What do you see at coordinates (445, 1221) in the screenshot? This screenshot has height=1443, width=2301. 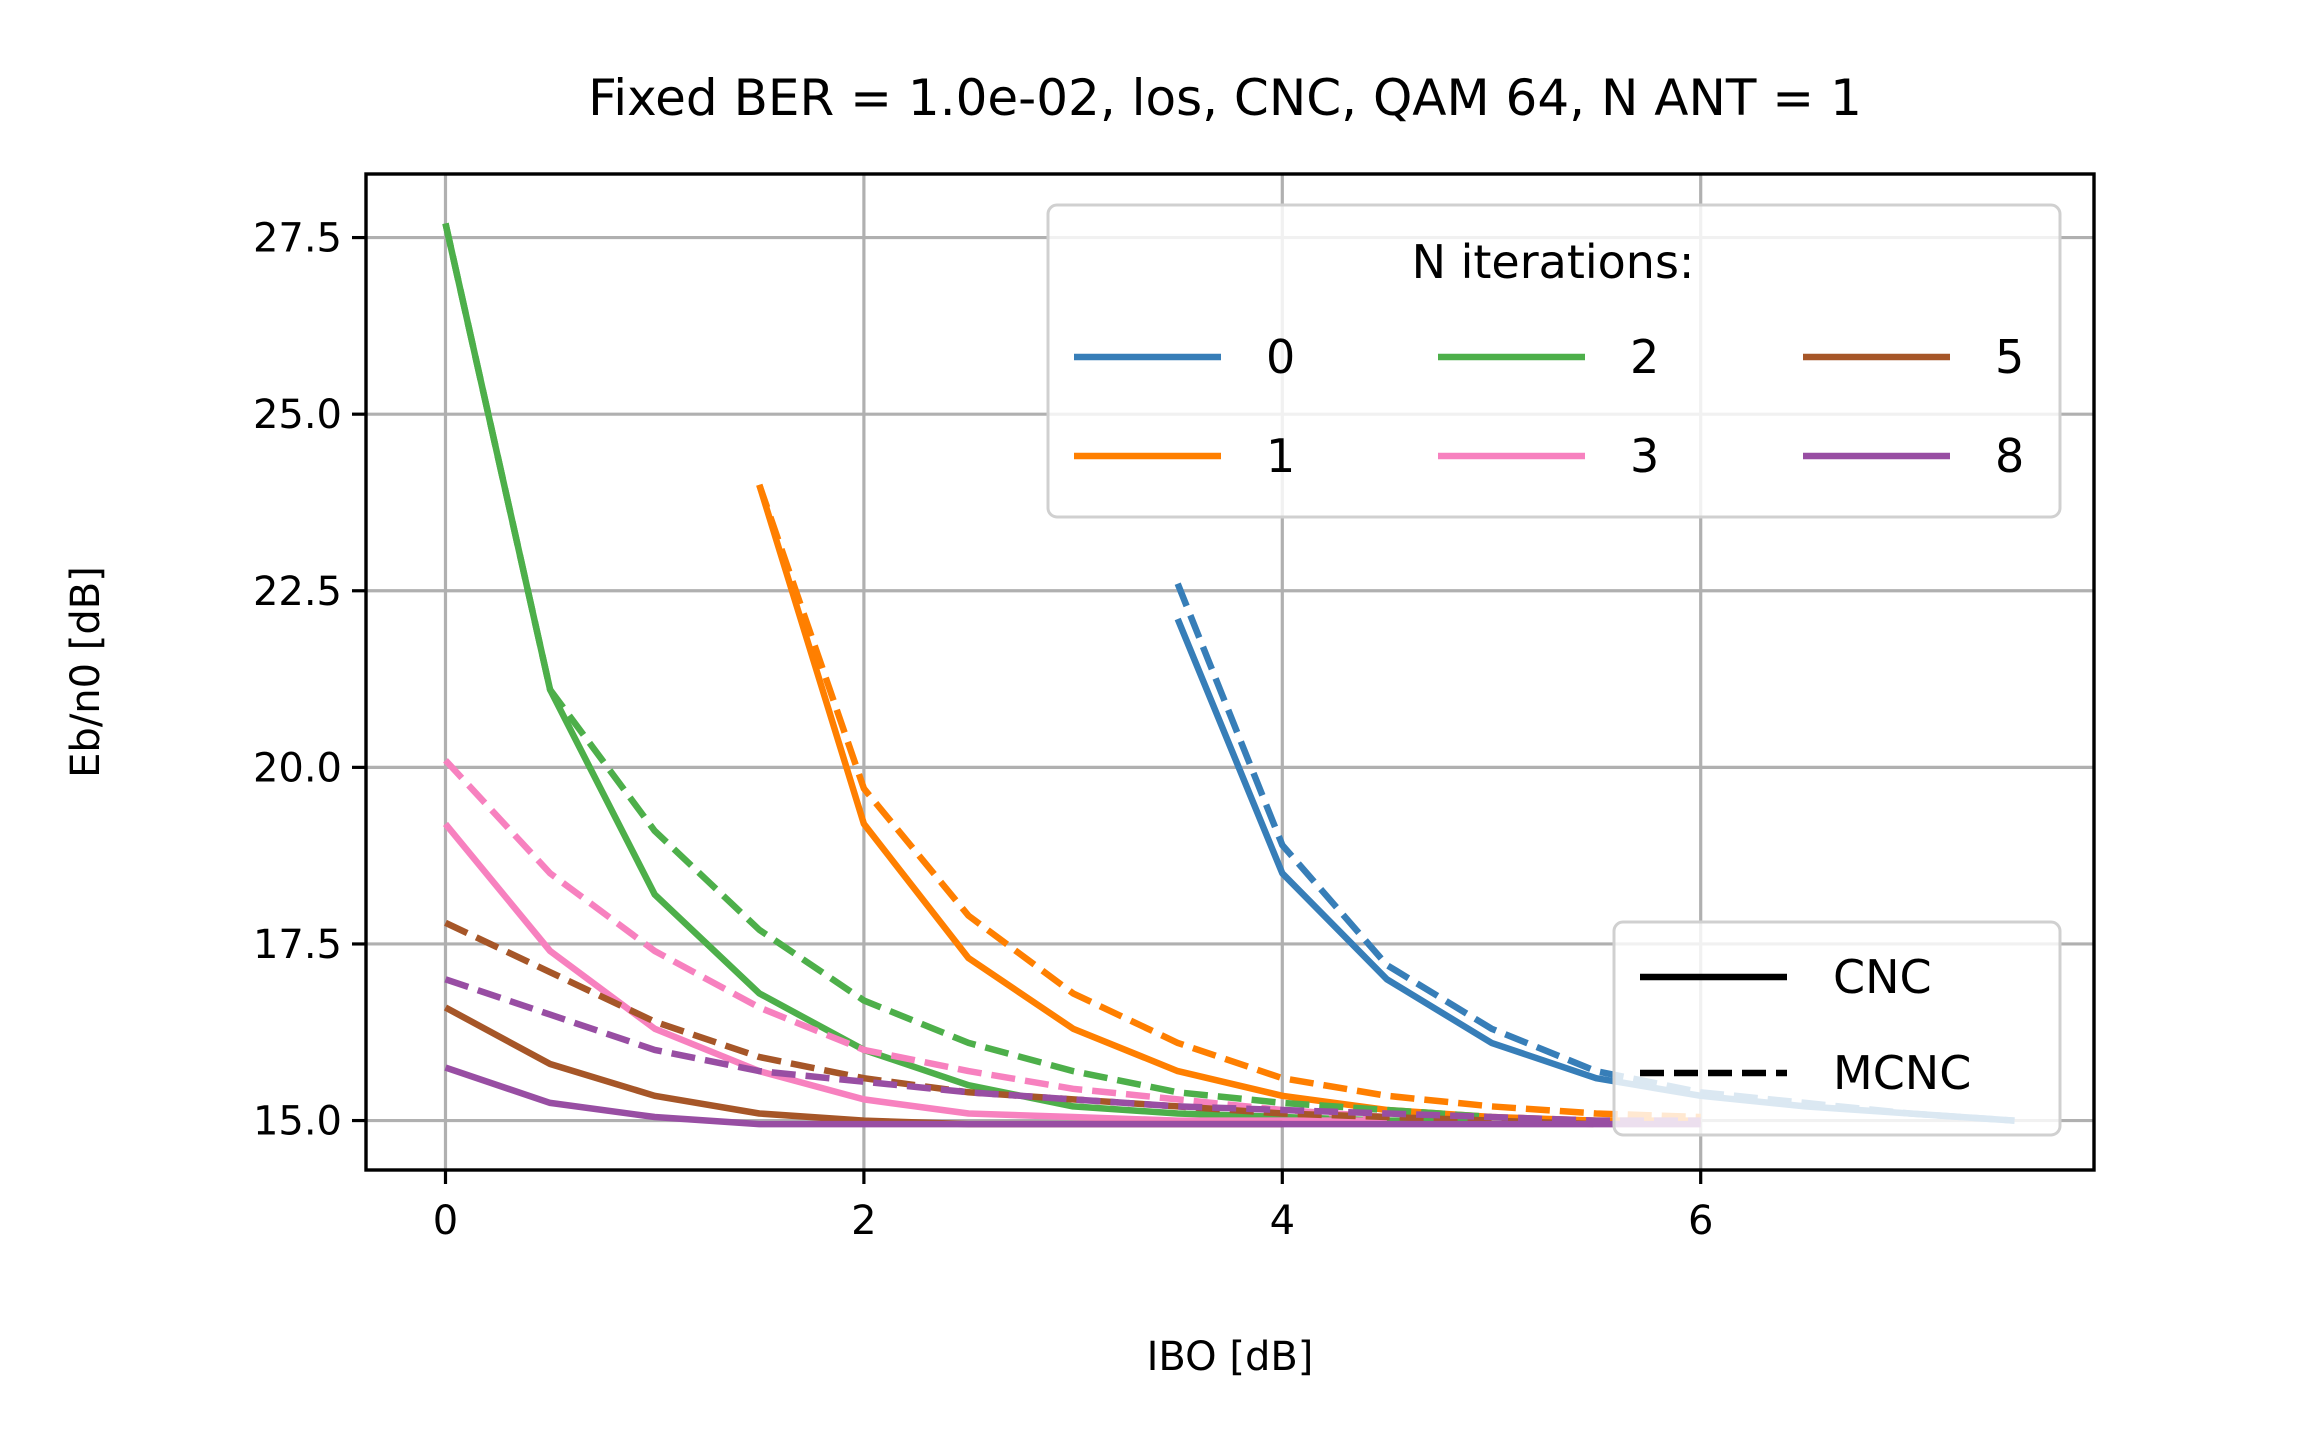 I see `x-tick-label: 0` at bounding box center [445, 1221].